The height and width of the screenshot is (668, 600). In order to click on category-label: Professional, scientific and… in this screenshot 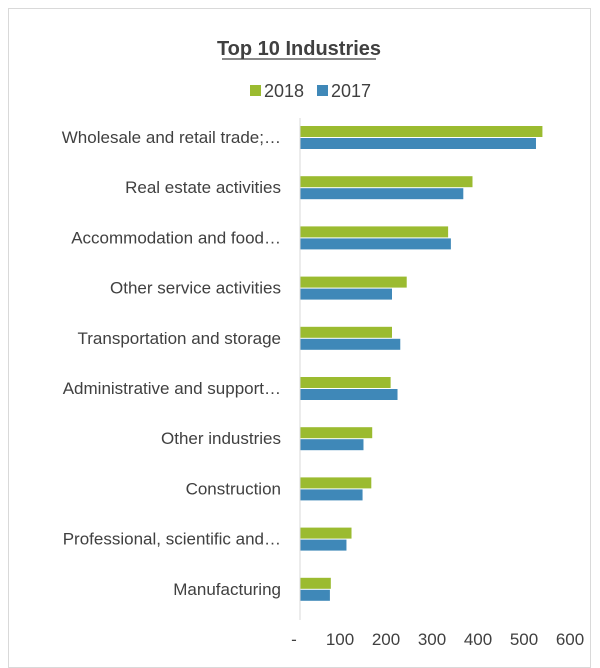, I will do `click(172, 539)`.